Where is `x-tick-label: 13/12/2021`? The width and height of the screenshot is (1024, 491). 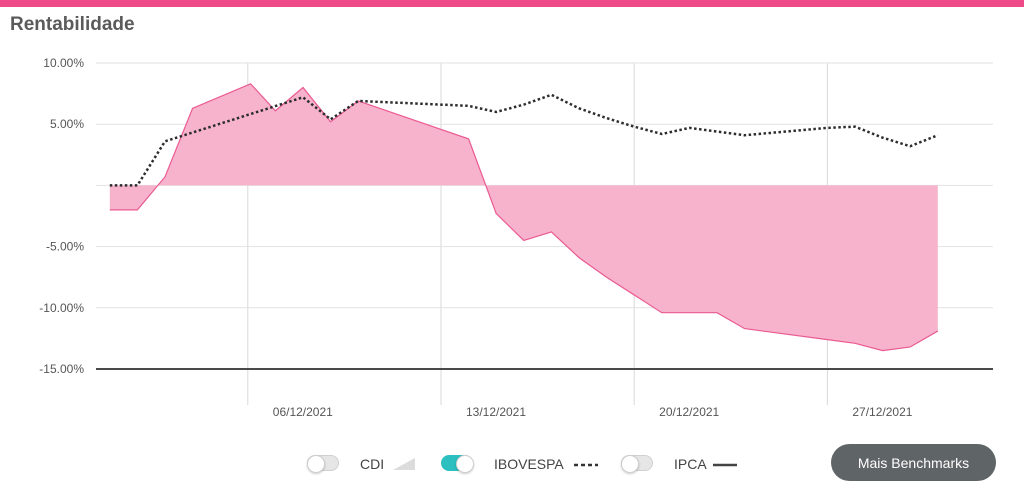
x-tick-label: 13/12/2021 is located at coordinates (496, 412).